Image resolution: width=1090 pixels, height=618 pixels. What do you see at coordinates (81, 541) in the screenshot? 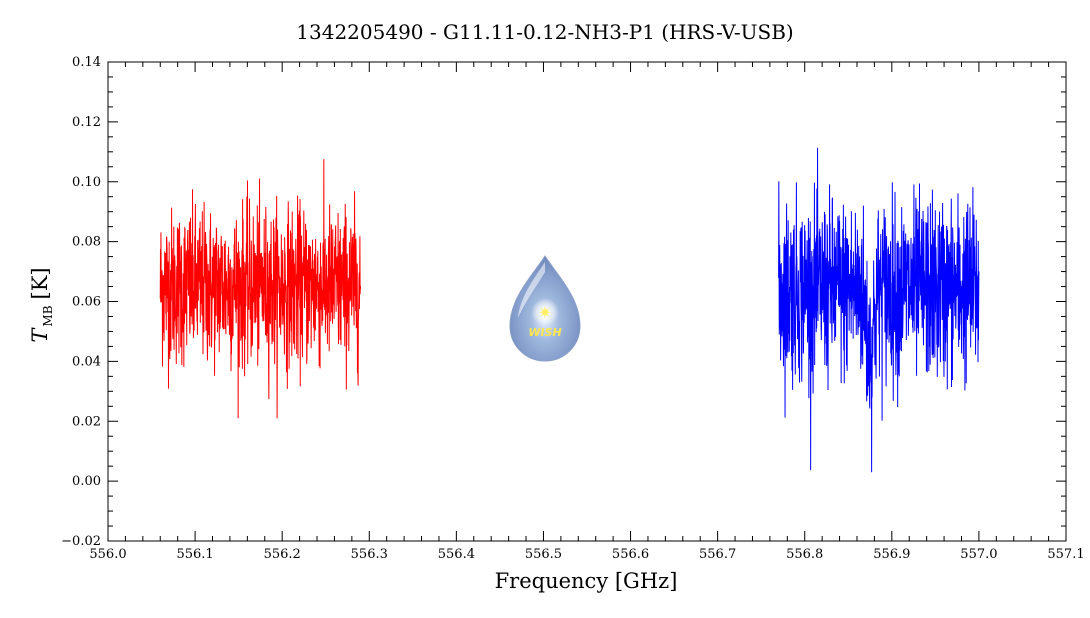
I see `y-tick-label: −0.02` at bounding box center [81, 541].